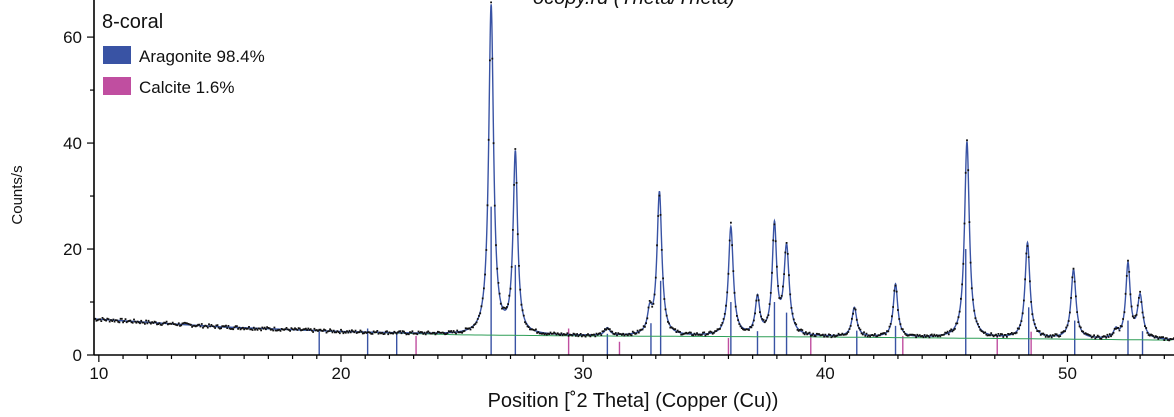 This screenshot has width=1174, height=417. Describe the element at coordinates (72, 143) in the screenshot. I see `y-tick-label: 40` at that location.